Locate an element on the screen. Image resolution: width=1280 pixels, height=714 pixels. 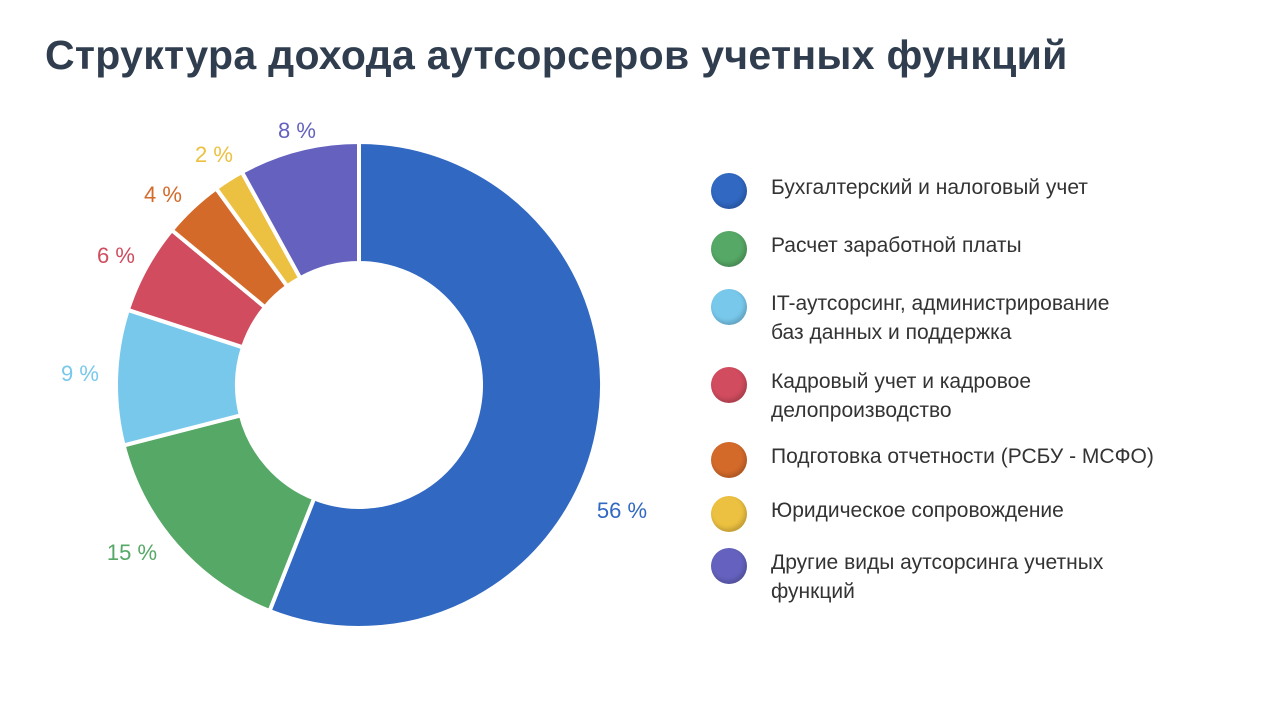
legend-label: Подготовка отчетности (РСБУ - МСФО) is located at coordinates (991, 456).